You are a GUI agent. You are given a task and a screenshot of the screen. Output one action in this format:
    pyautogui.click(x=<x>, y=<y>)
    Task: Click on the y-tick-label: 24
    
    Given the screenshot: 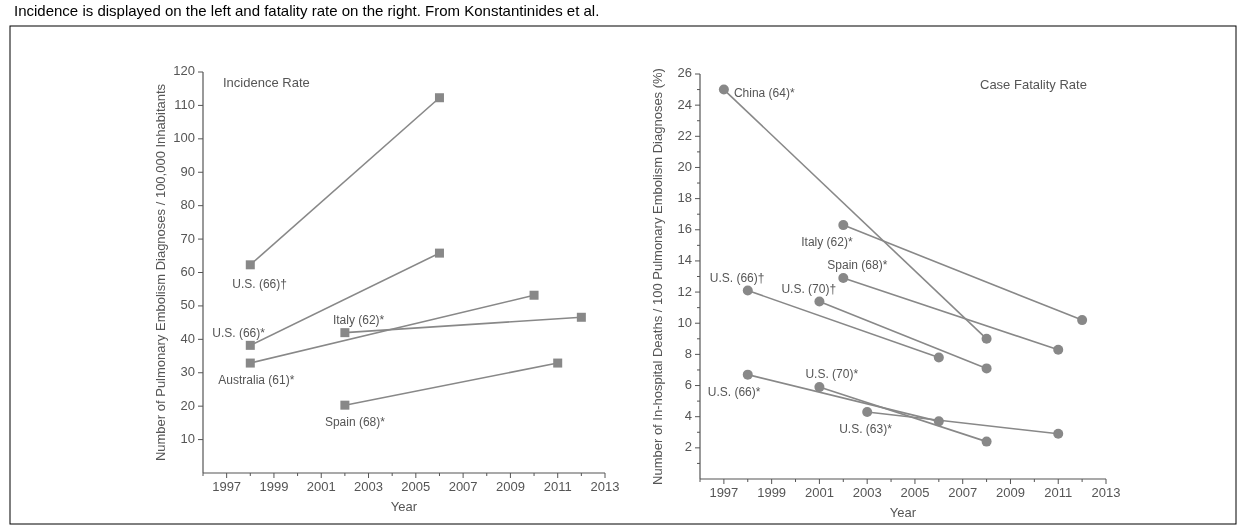 What is the action you would take?
    pyautogui.click(x=684, y=104)
    